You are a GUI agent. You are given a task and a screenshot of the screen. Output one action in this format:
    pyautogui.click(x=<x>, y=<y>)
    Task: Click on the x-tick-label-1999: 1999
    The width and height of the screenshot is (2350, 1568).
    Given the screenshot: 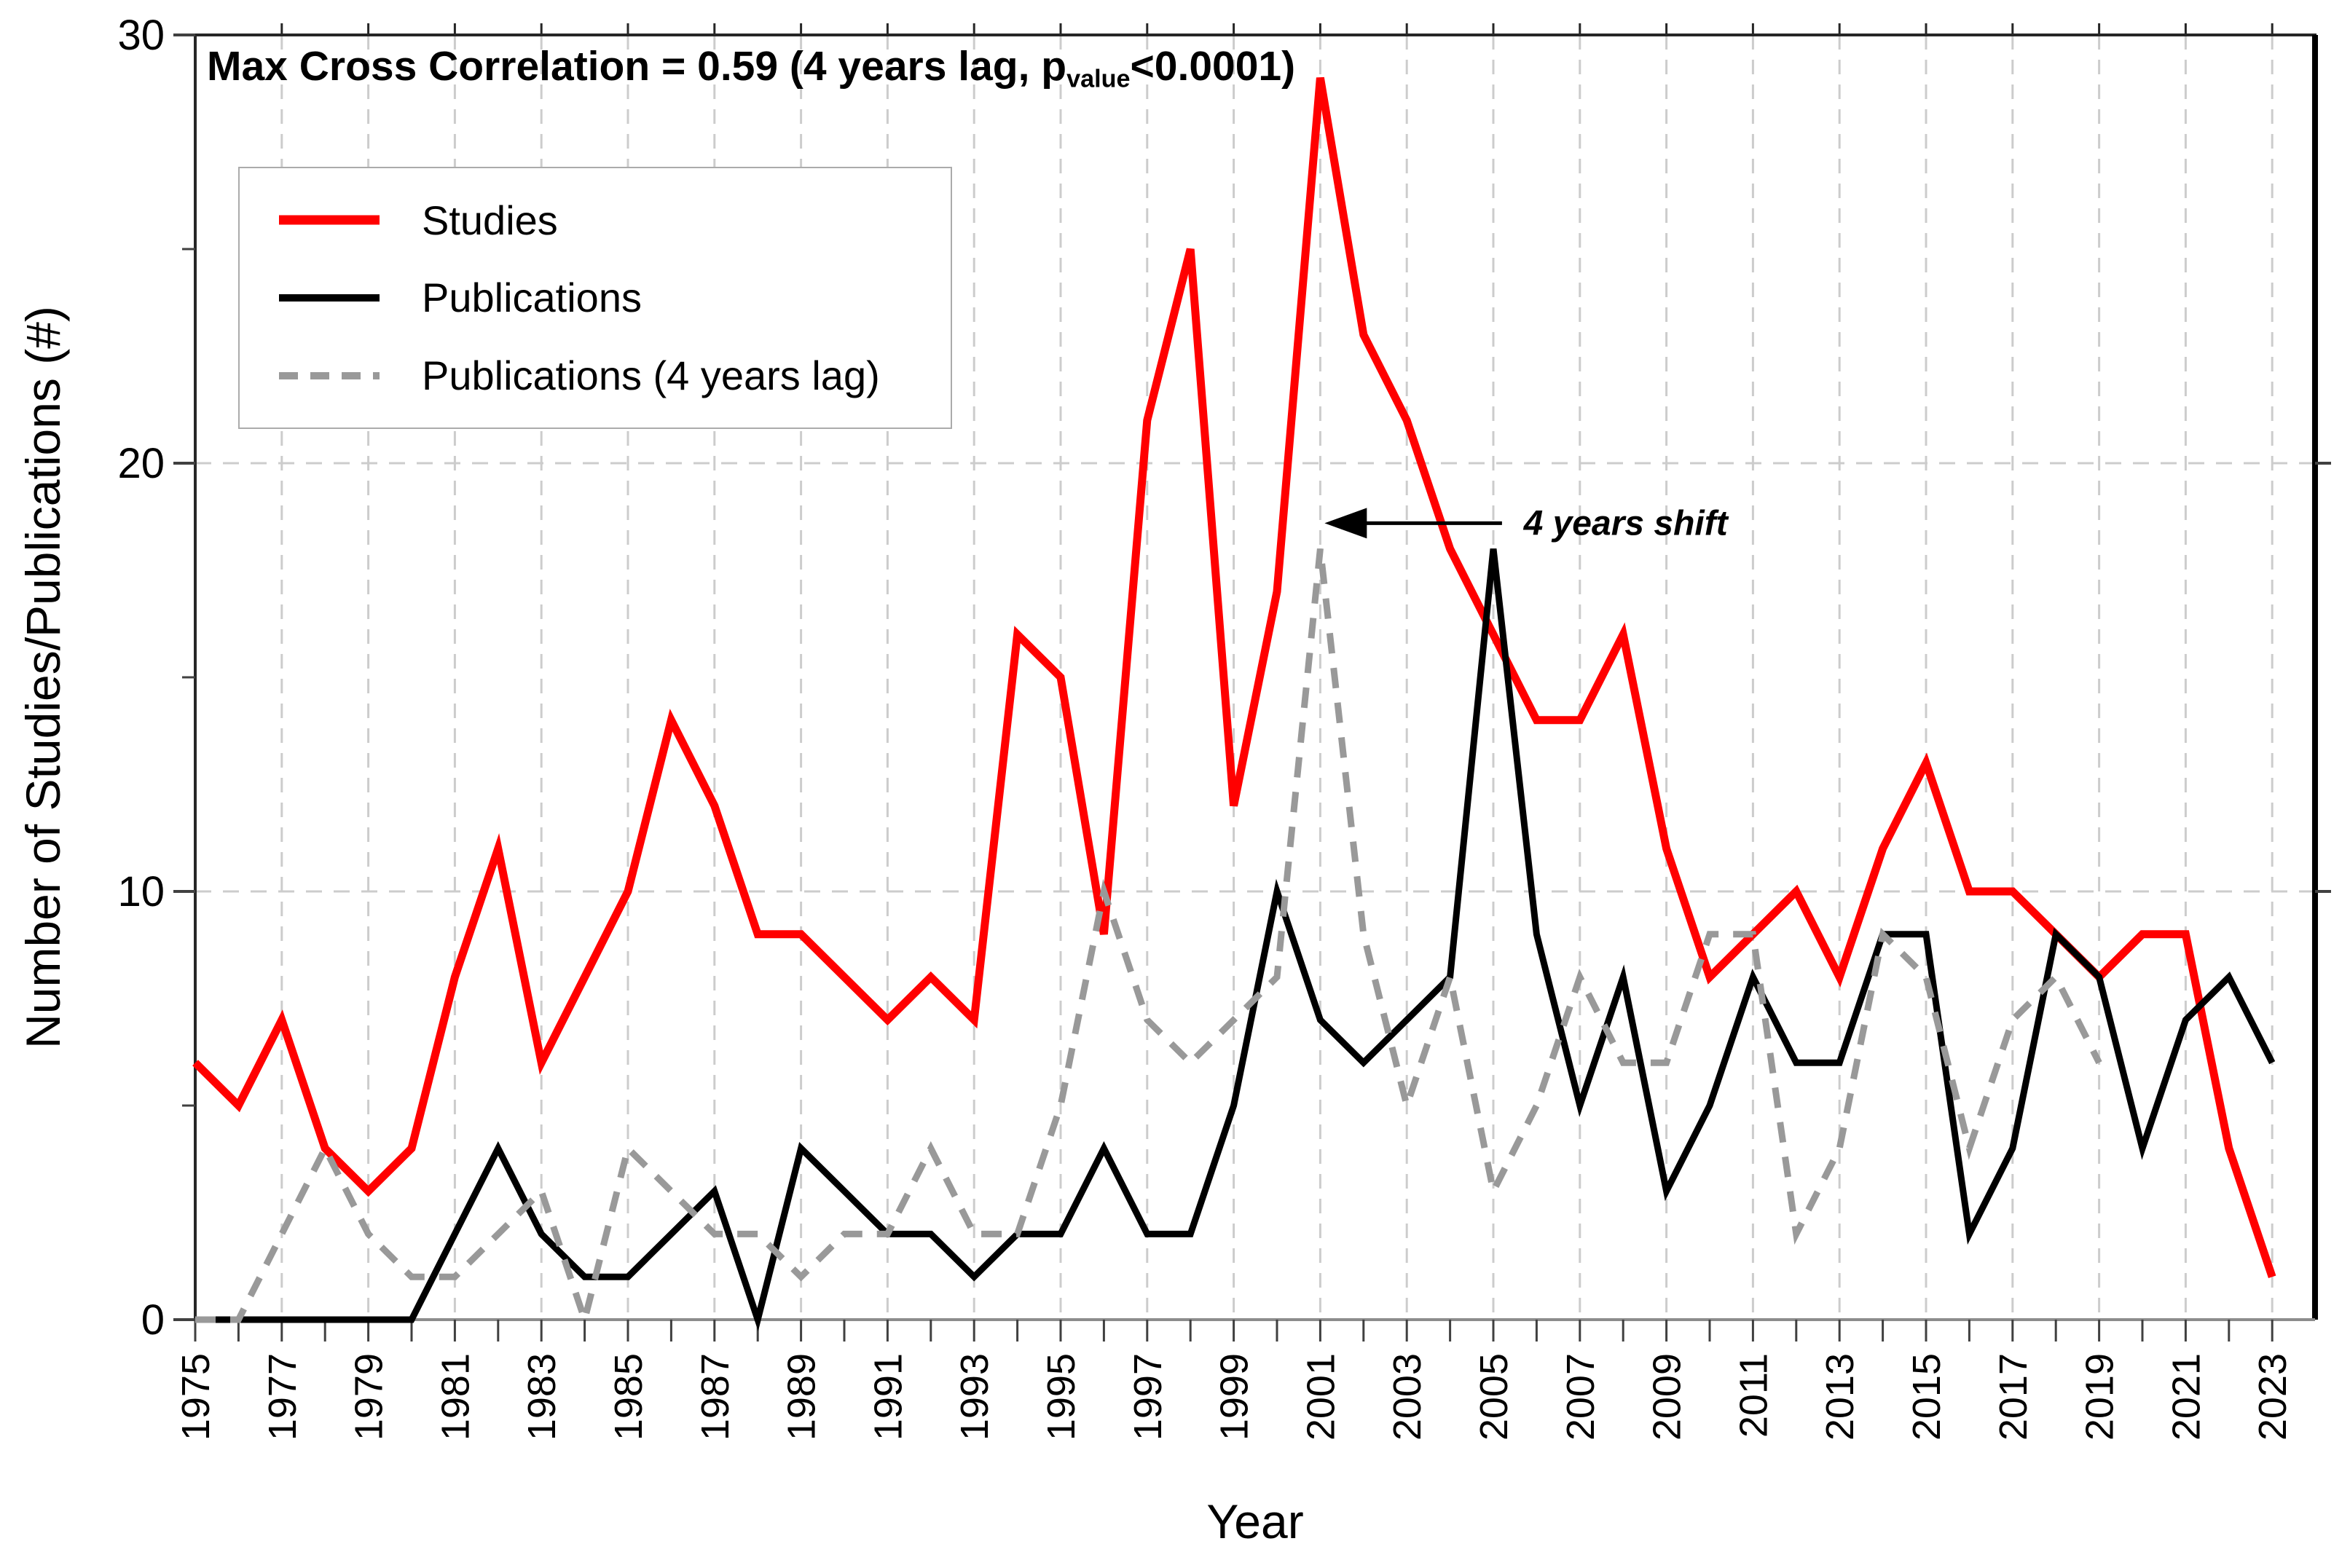 What is the action you would take?
    pyautogui.click(x=1235, y=1397)
    